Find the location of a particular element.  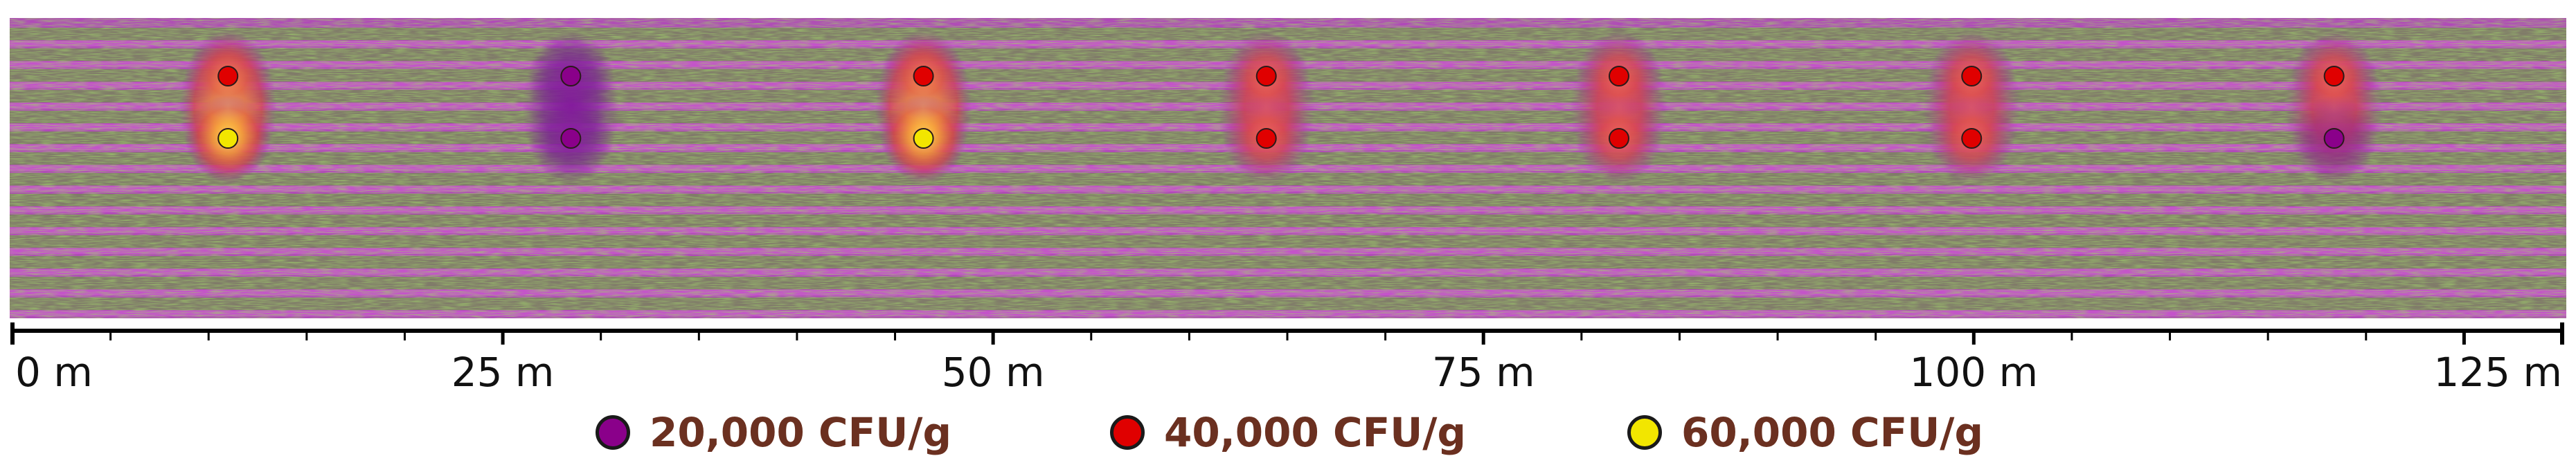

legend-item-40000: 40,000 CFU/g is located at coordinates (1288, 432).